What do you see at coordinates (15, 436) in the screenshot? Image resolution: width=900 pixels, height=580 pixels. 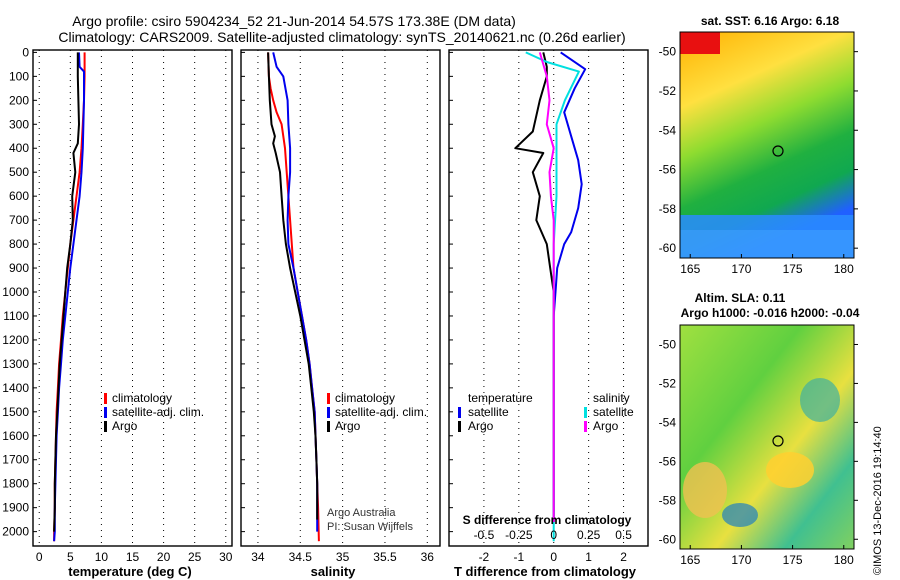 I see `depth-tick-label: 1600` at bounding box center [15, 436].